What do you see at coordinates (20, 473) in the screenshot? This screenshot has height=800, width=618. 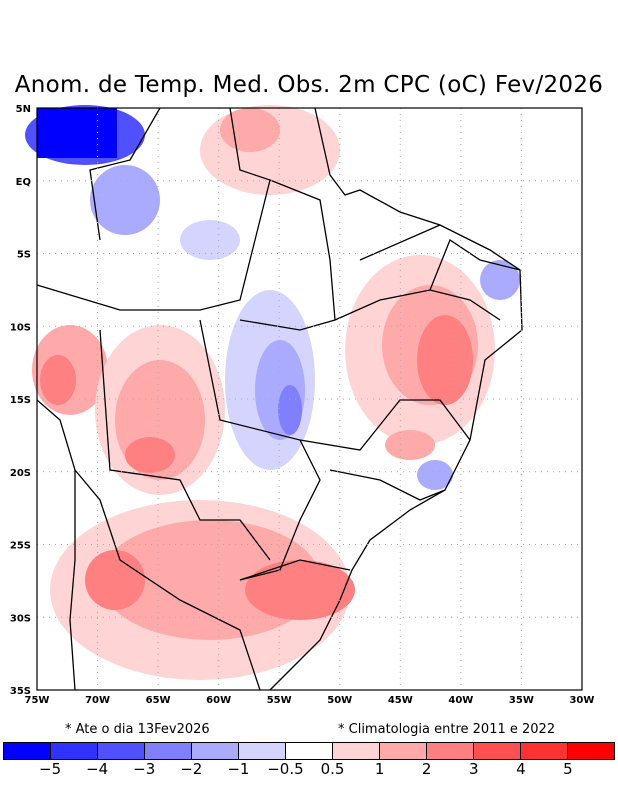 I see `lat-label: 20S` at bounding box center [20, 473].